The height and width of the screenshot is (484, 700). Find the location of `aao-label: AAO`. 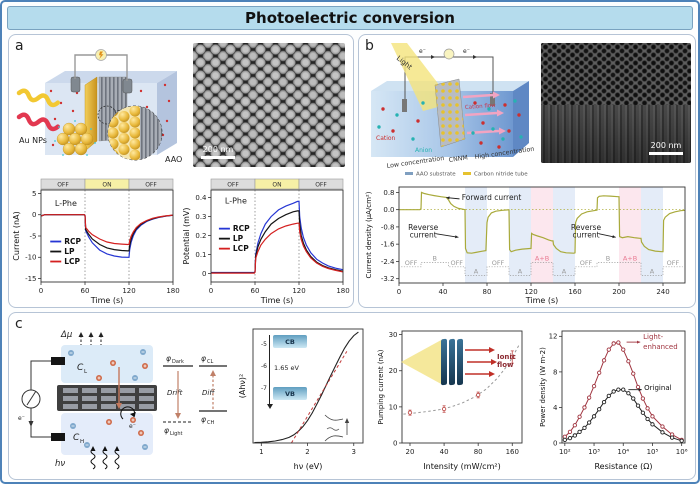

aao-label: AAO is located at coordinates (173, 159).